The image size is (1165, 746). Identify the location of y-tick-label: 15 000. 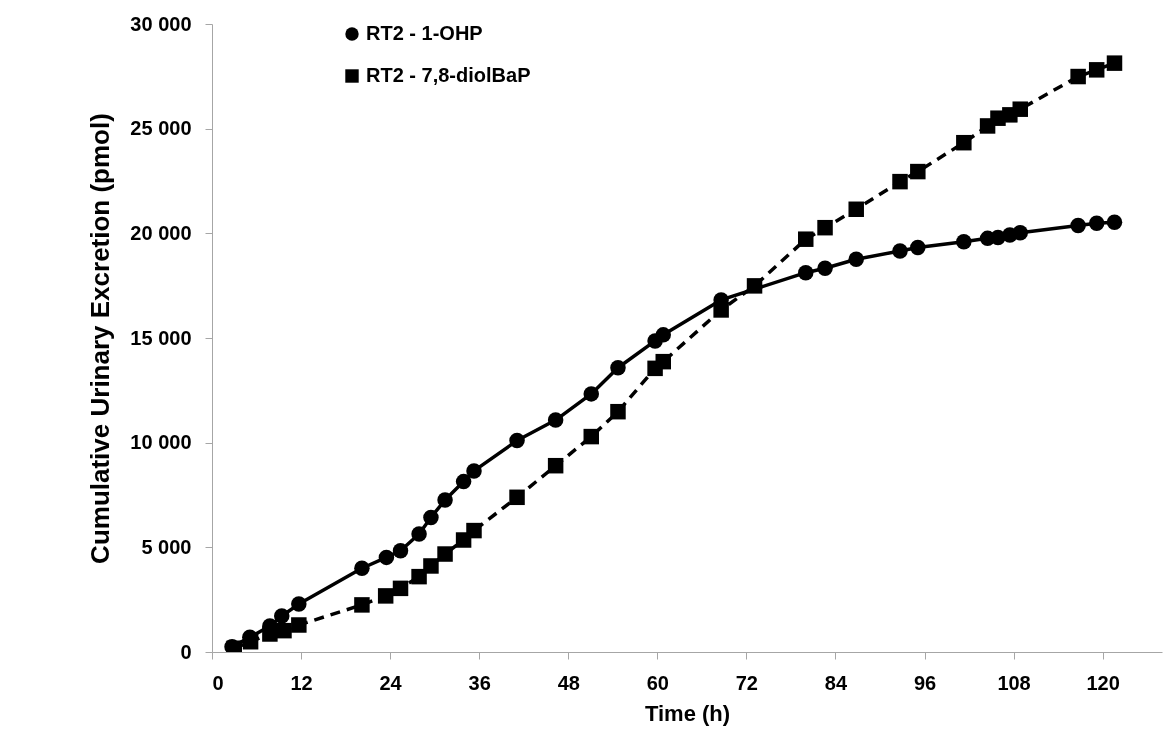
(161, 337).